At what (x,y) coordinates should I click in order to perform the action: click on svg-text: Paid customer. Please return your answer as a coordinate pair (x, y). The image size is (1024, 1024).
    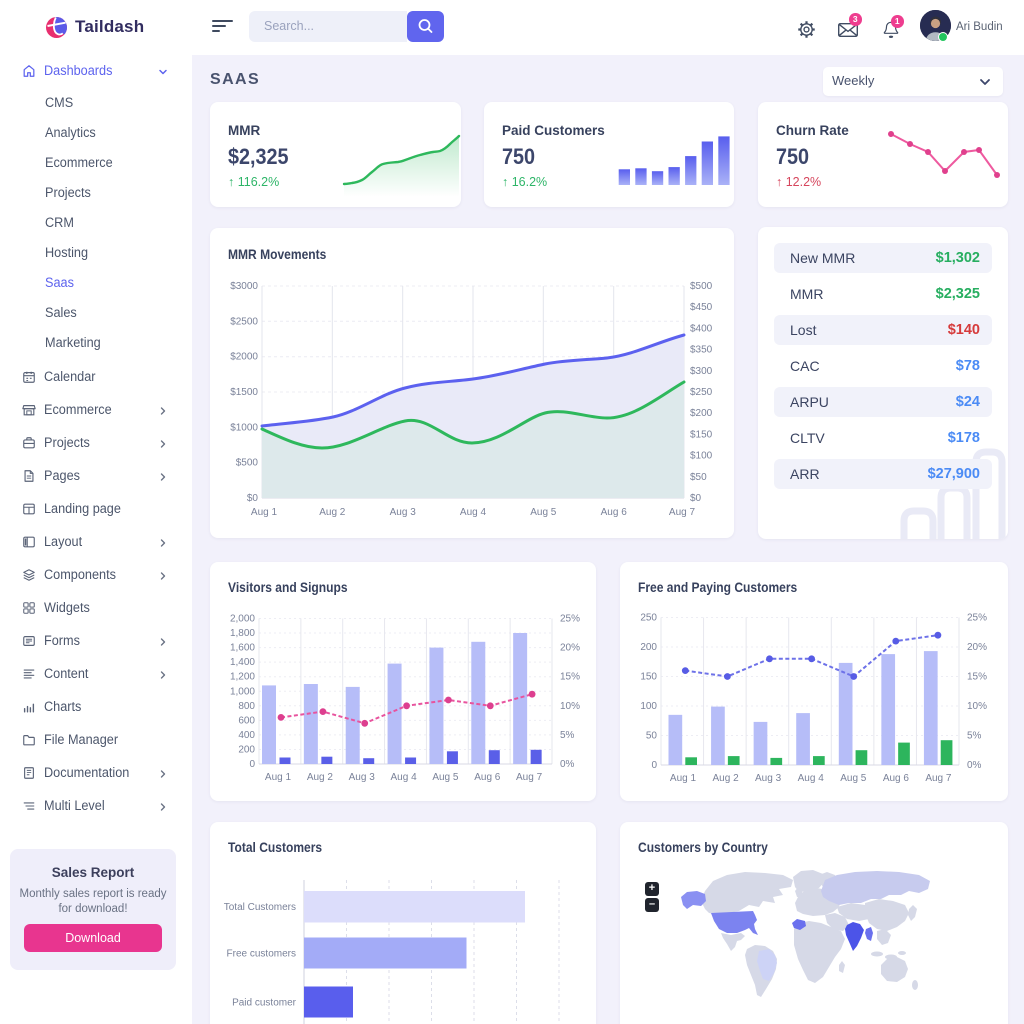
    Looking at the image, I should click on (264, 1003).